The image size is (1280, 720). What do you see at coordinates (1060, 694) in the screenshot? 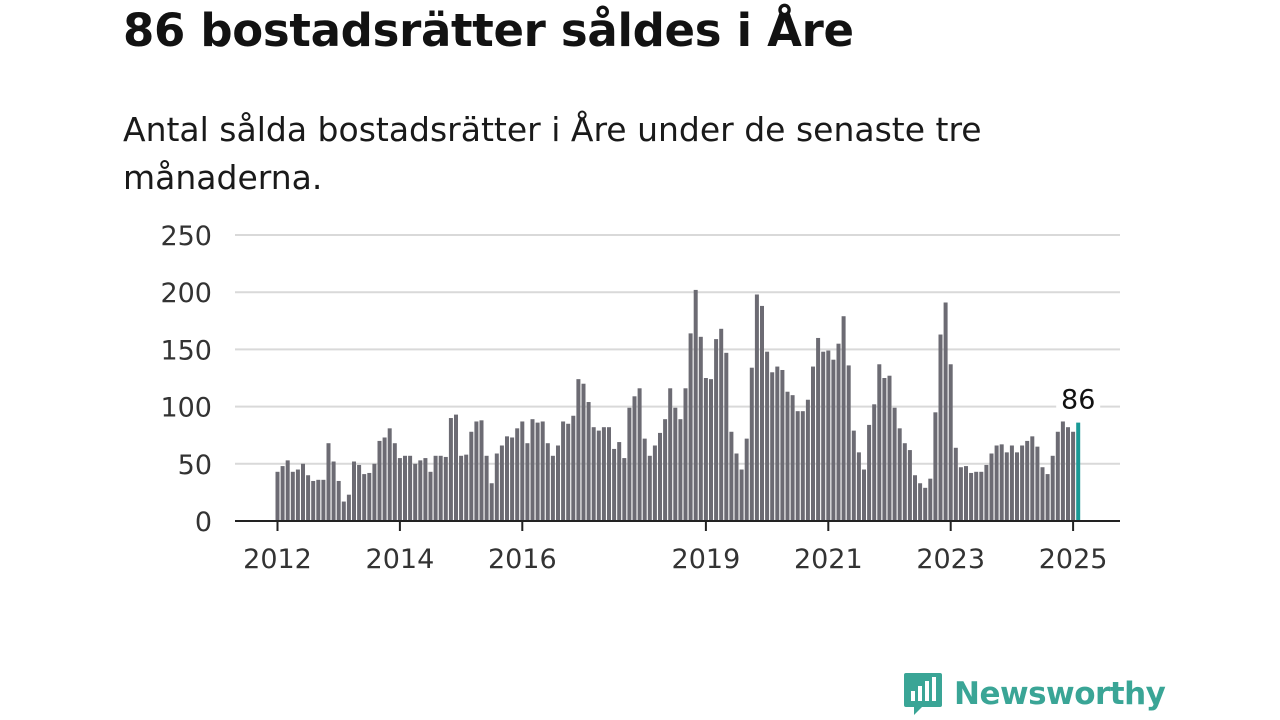
I see `brand-name: Newsworthy` at bounding box center [1060, 694].